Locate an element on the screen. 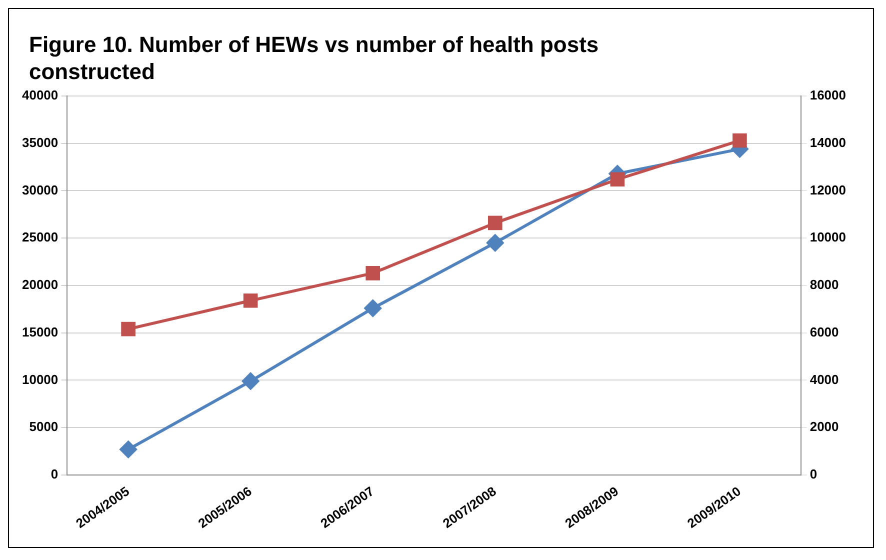 This screenshot has width=886, height=560. y2-tick-label: 8000 is located at coordinates (824, 284).